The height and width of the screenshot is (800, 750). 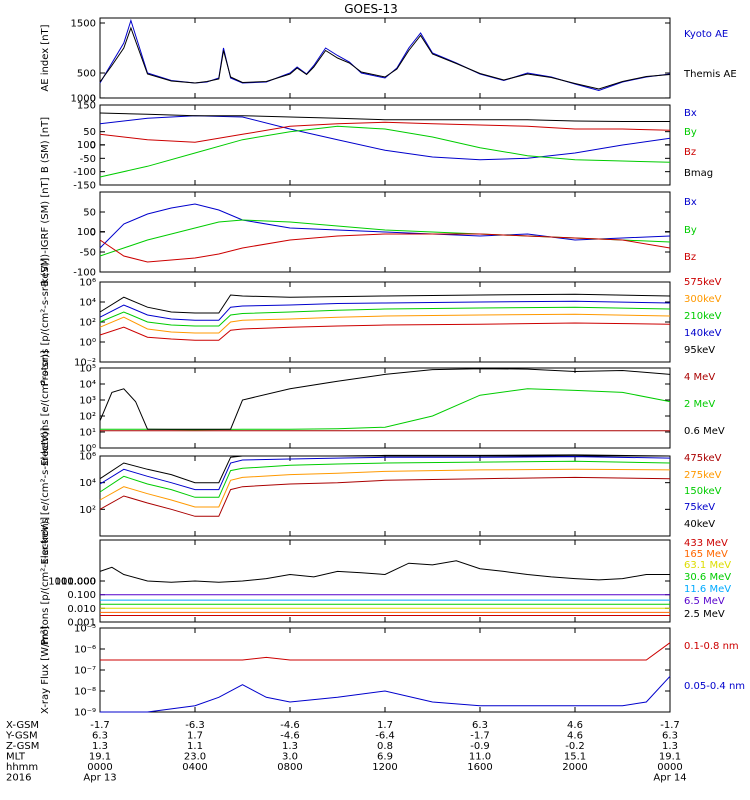 I want to click on ephemeris-value: -0.9, so click(x=480, y=746).